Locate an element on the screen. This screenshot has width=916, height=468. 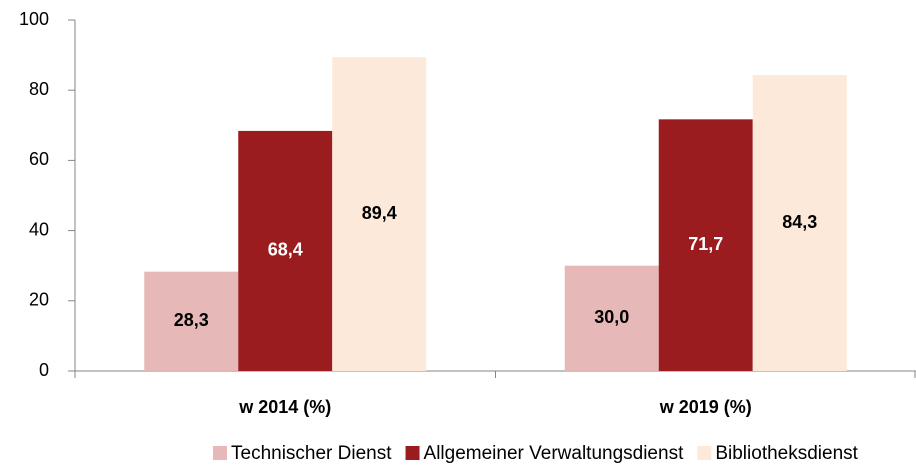
value-label: 30,0 is located at coordinates (611, 317).